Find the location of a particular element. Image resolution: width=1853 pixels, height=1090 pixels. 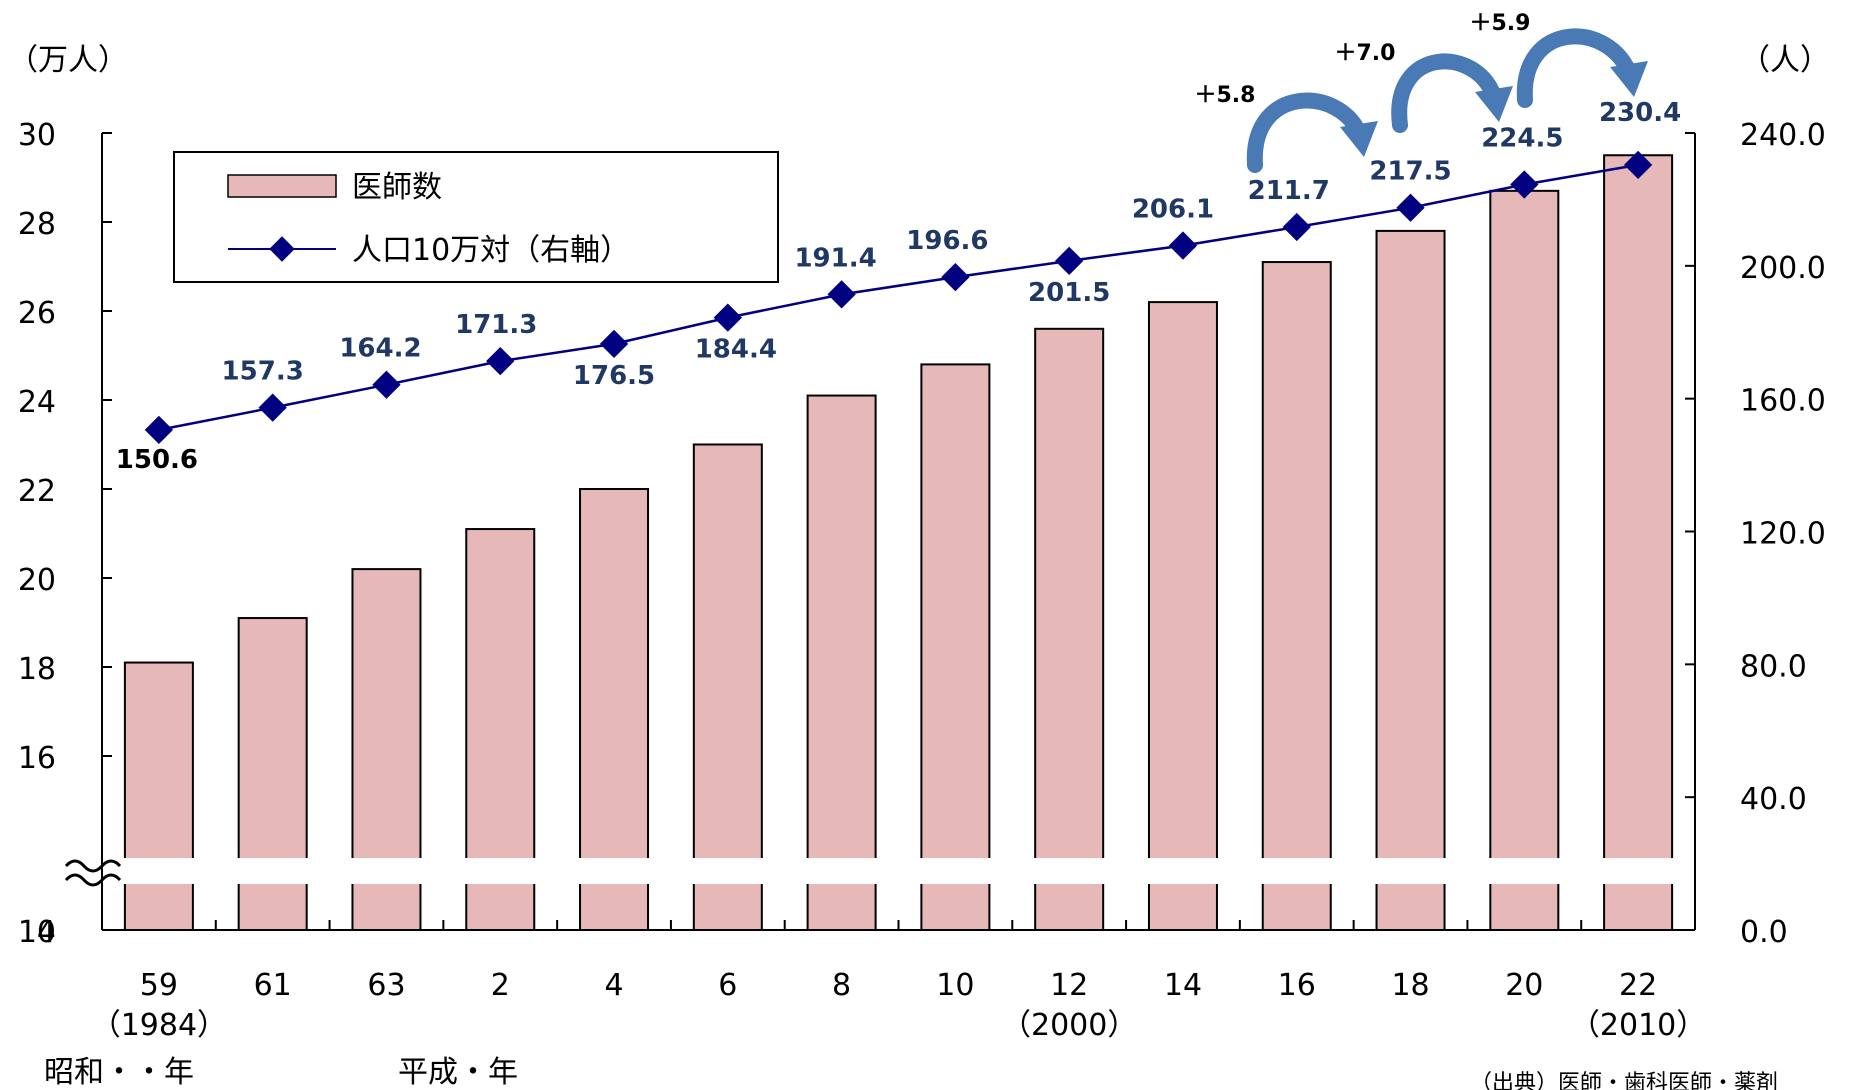

right-tick-label: 120.0 is located at coordinates (1783, 534).